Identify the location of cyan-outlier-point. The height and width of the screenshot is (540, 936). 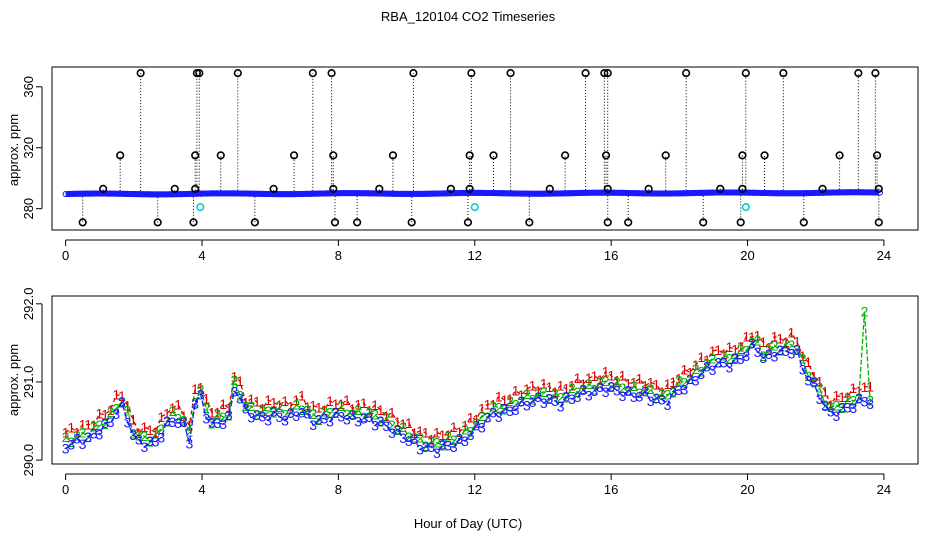
(200, 207).